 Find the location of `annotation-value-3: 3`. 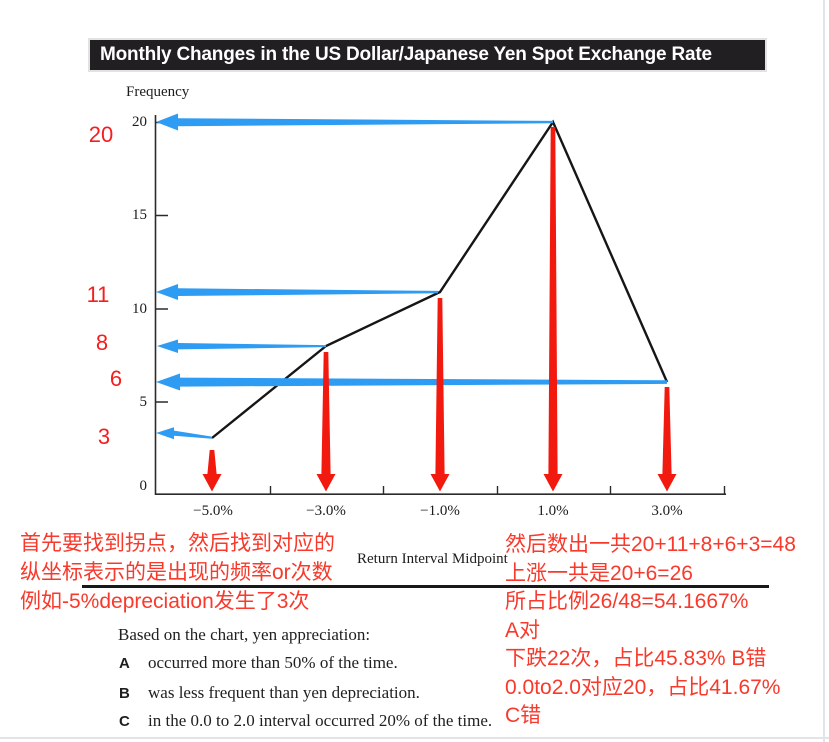

annotation-value-3: 3 is located at coordinates (104, 436).